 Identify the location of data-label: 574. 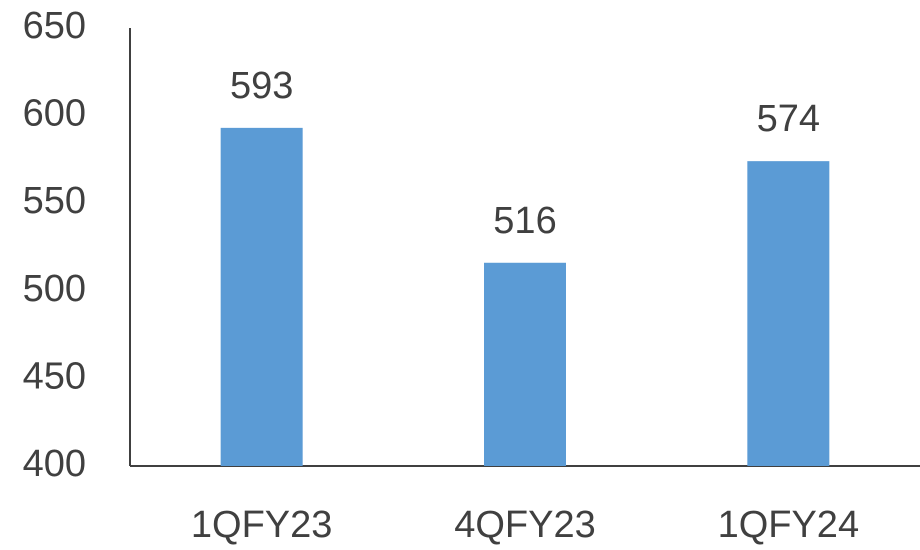
(788, 119).